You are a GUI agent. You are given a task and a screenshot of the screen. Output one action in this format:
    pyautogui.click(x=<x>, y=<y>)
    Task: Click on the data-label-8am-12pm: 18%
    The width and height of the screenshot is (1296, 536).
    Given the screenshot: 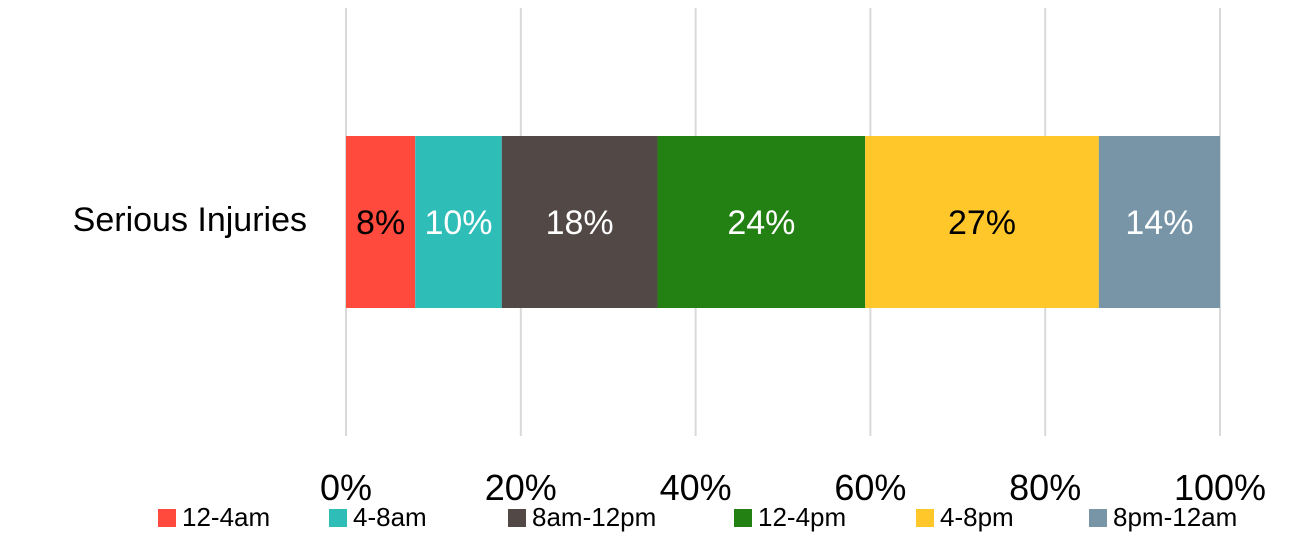 What is the action you would take?
    pyautogui.click(x=580, y=223)
    